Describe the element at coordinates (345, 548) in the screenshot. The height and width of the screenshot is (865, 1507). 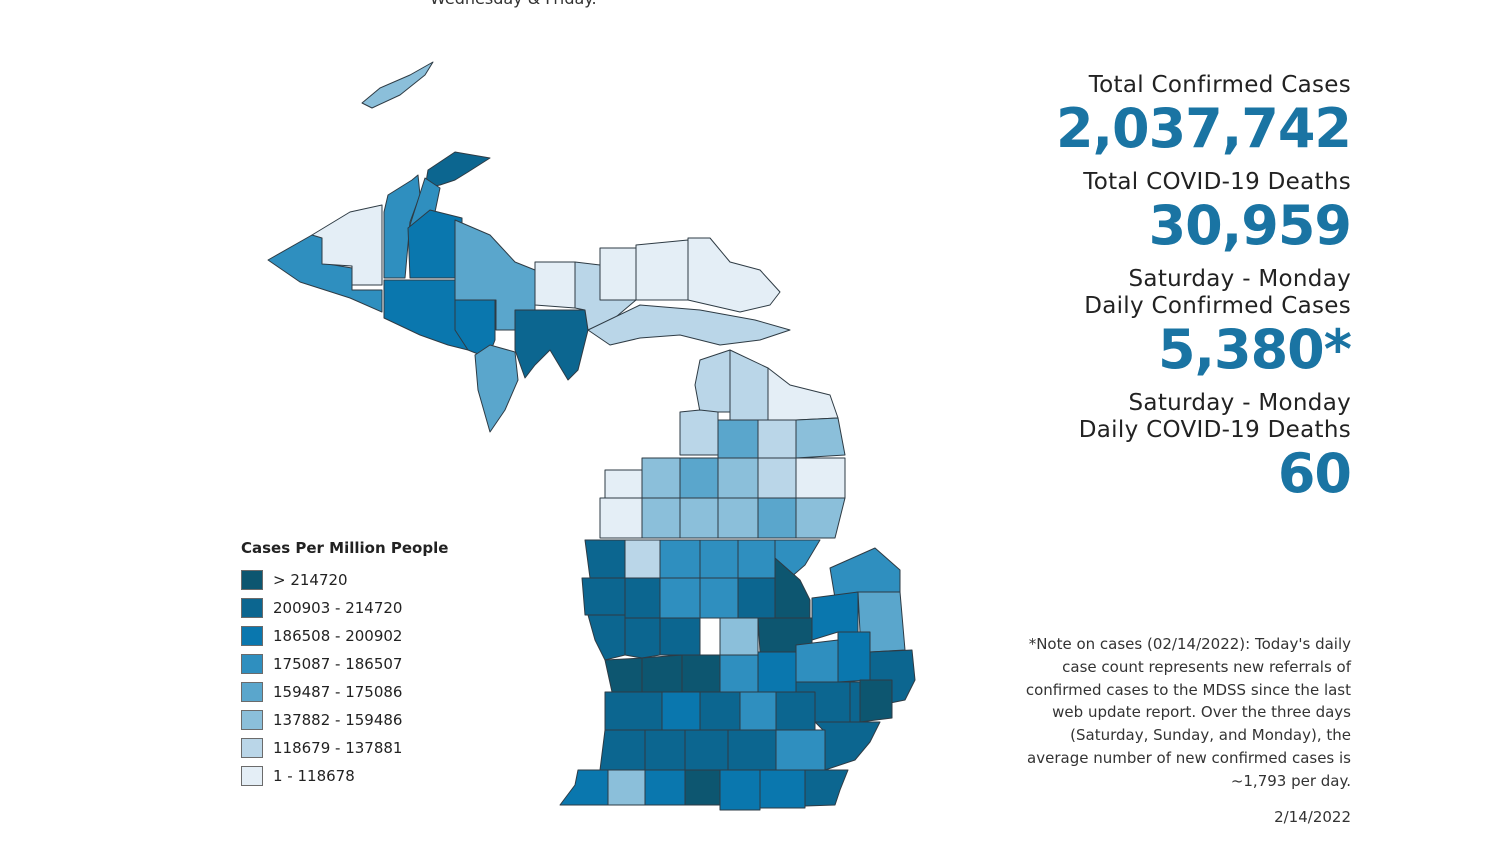
I see `legend-title: Cases Per Million People` at that location.